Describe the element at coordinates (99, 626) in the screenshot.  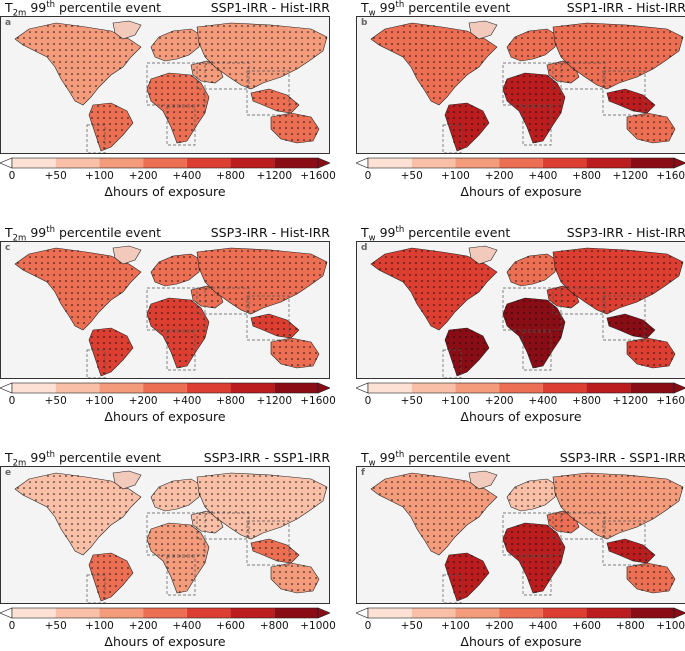
I see `colorbar-tick-label: +100` at that location.